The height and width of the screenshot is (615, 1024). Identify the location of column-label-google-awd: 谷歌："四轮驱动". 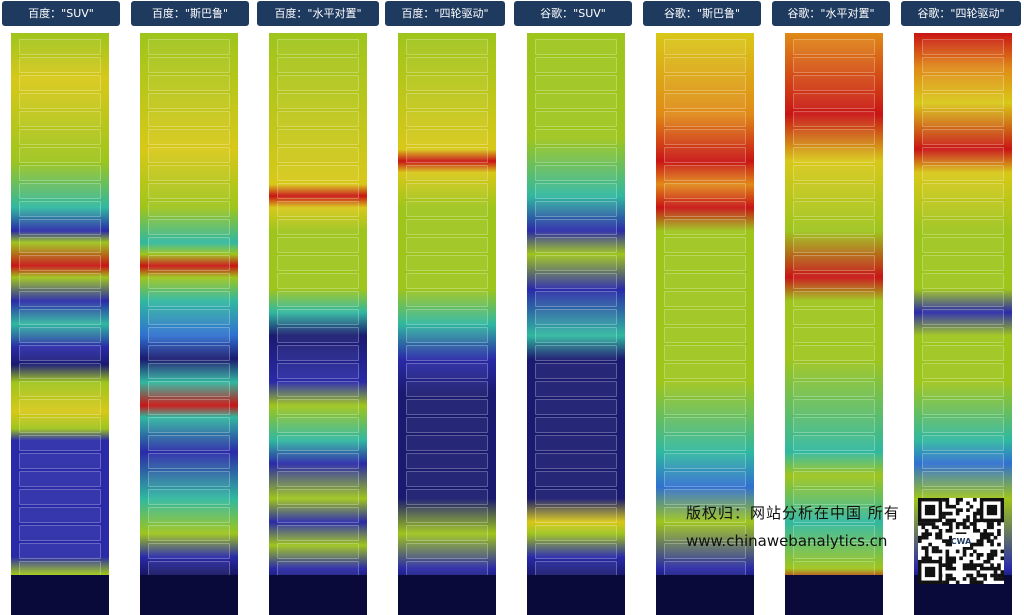
(961, 13).